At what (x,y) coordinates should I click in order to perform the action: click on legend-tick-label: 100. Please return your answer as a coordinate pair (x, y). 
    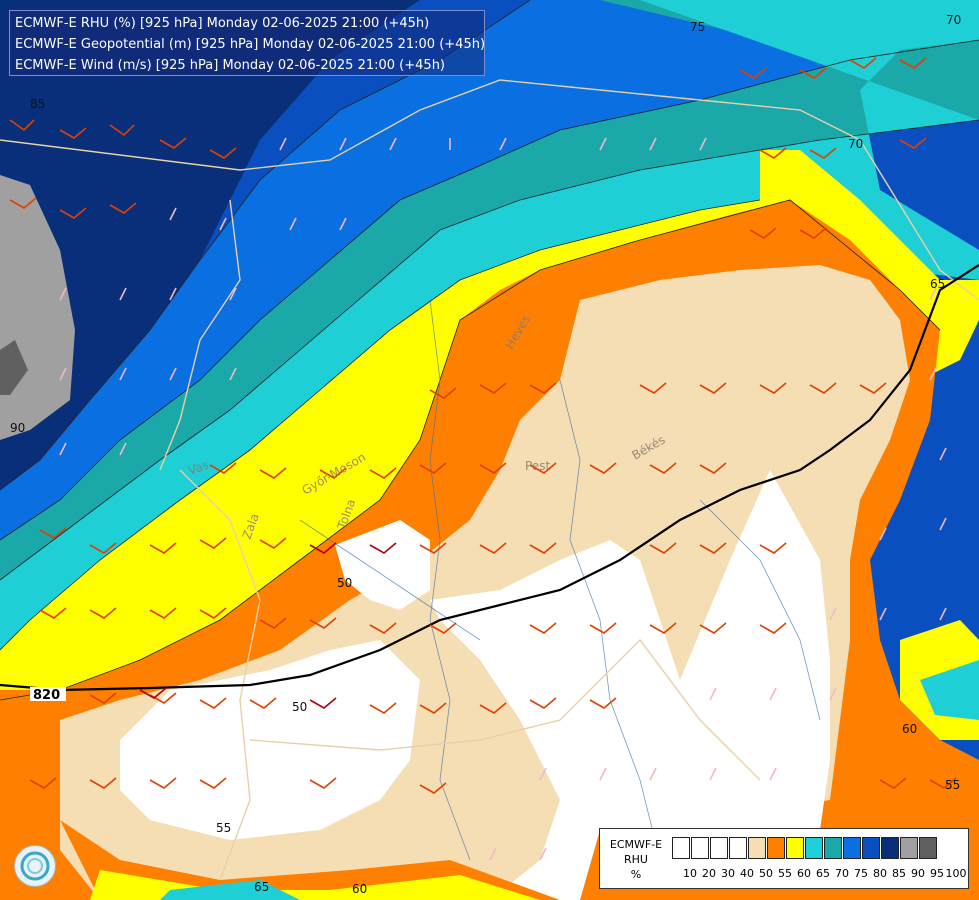
    Looking at the image, I should click on (956, 873).